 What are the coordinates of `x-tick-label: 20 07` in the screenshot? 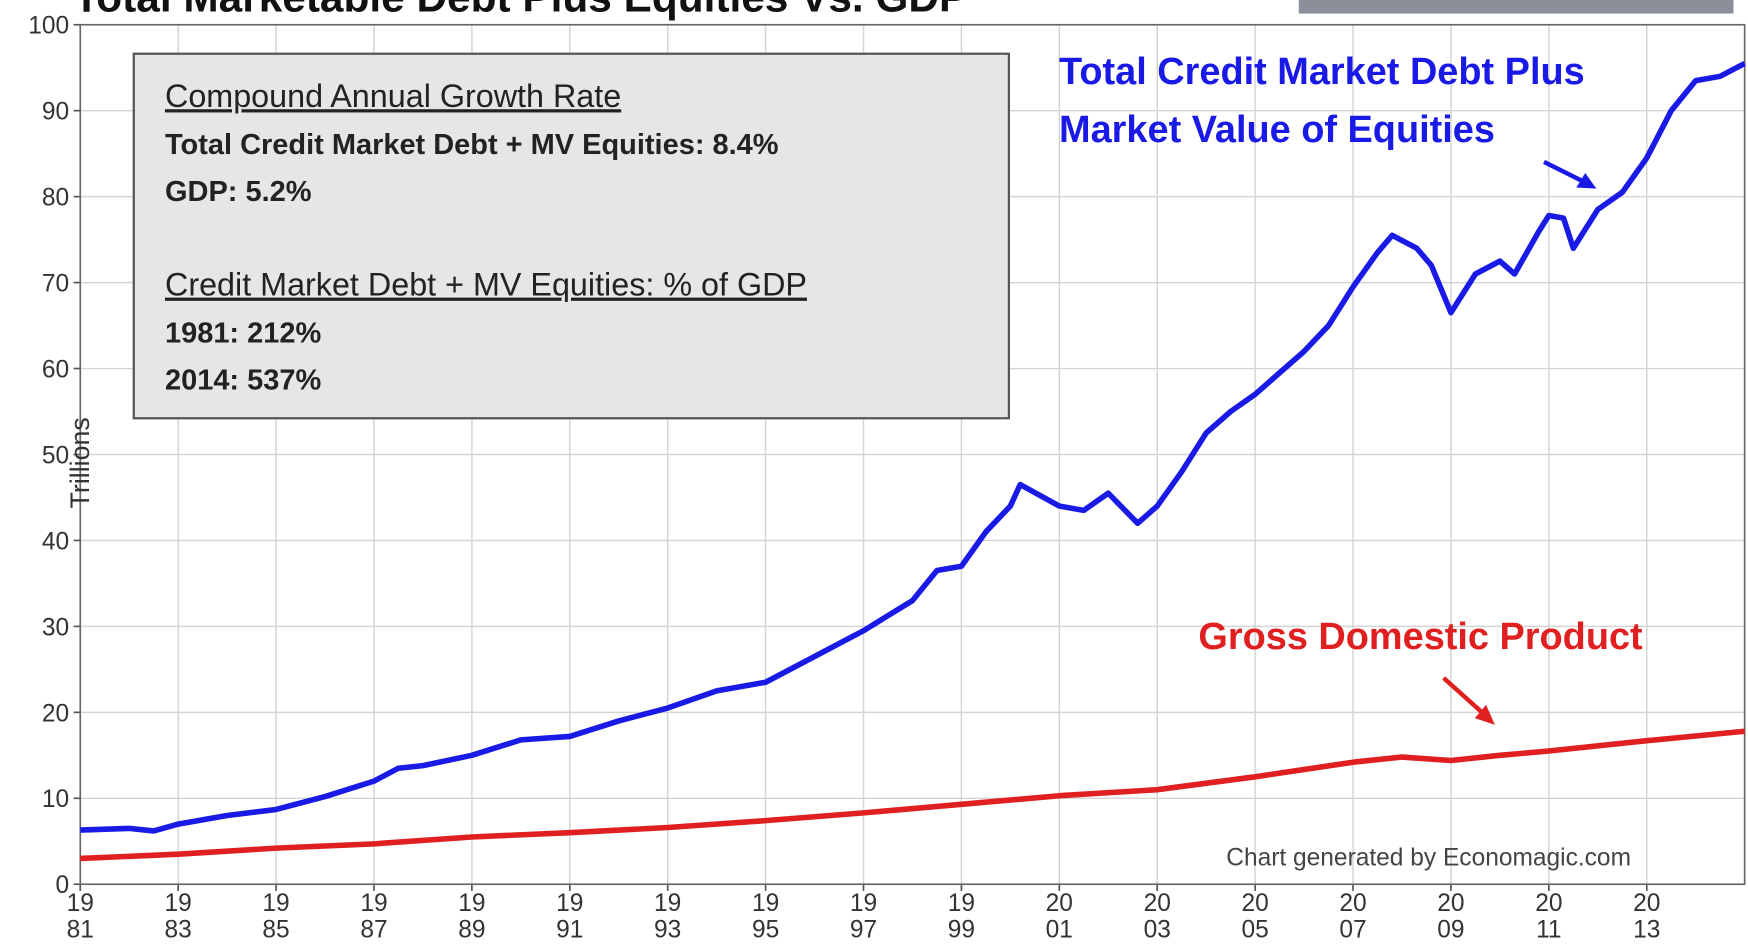 It's located at (1352, 917).